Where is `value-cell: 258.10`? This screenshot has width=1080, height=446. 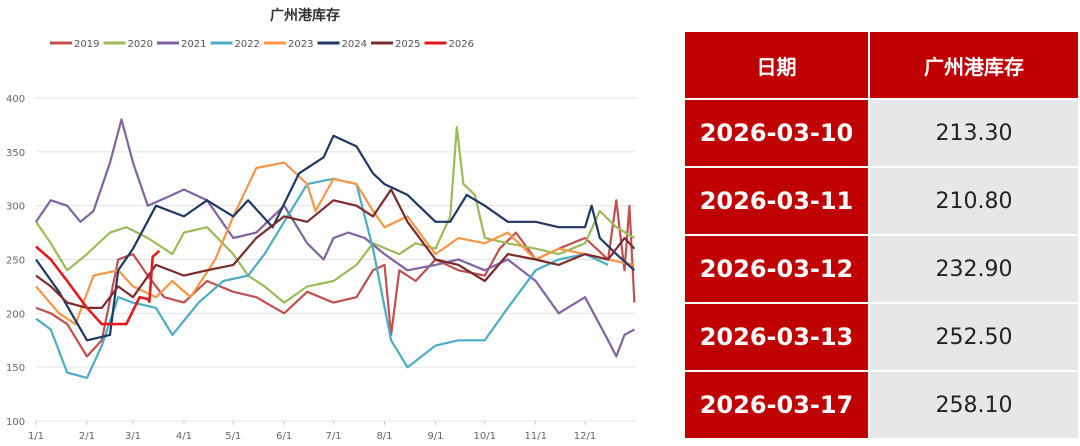
value-cell: 258.10 is located at coordinates (974, 405).